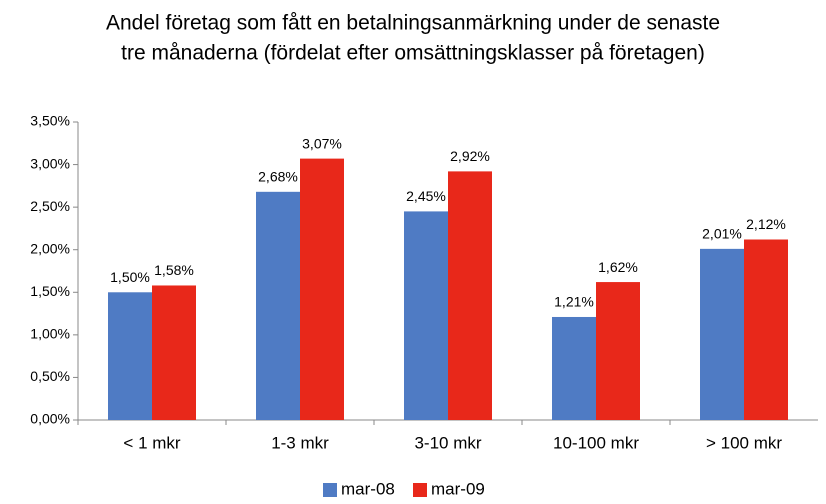 The height and width of the screenshot is (504, 826). Describe the element at coordinates (50, 376) in the screenshot. I see `y-tick-label: 0,50%` at that location.